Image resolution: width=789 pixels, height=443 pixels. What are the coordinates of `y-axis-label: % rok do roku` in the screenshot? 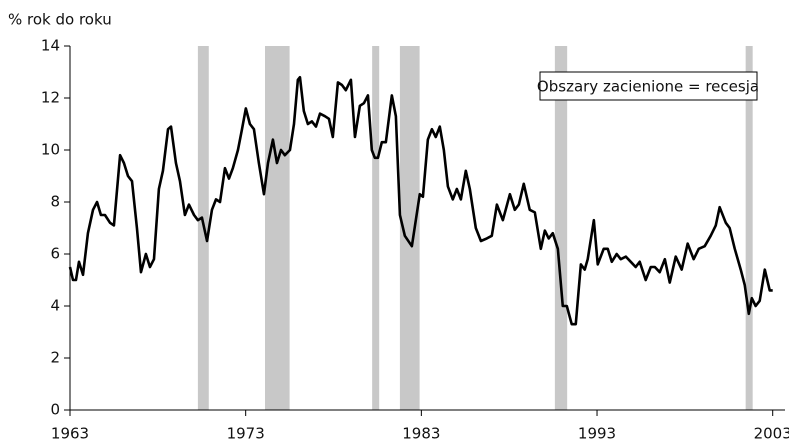 It's located at (60, 20).